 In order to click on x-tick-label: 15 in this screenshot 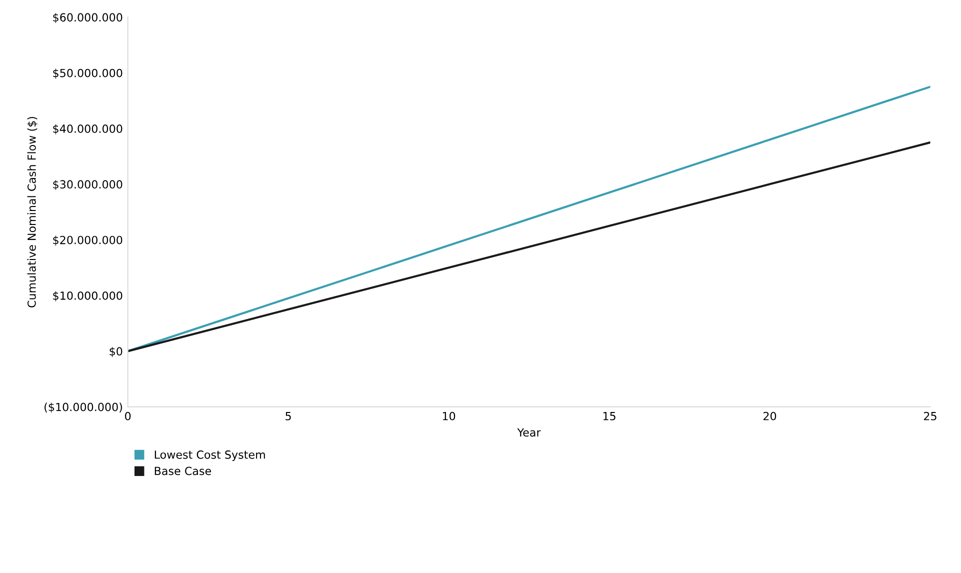, I will do `click(609, 416)`.